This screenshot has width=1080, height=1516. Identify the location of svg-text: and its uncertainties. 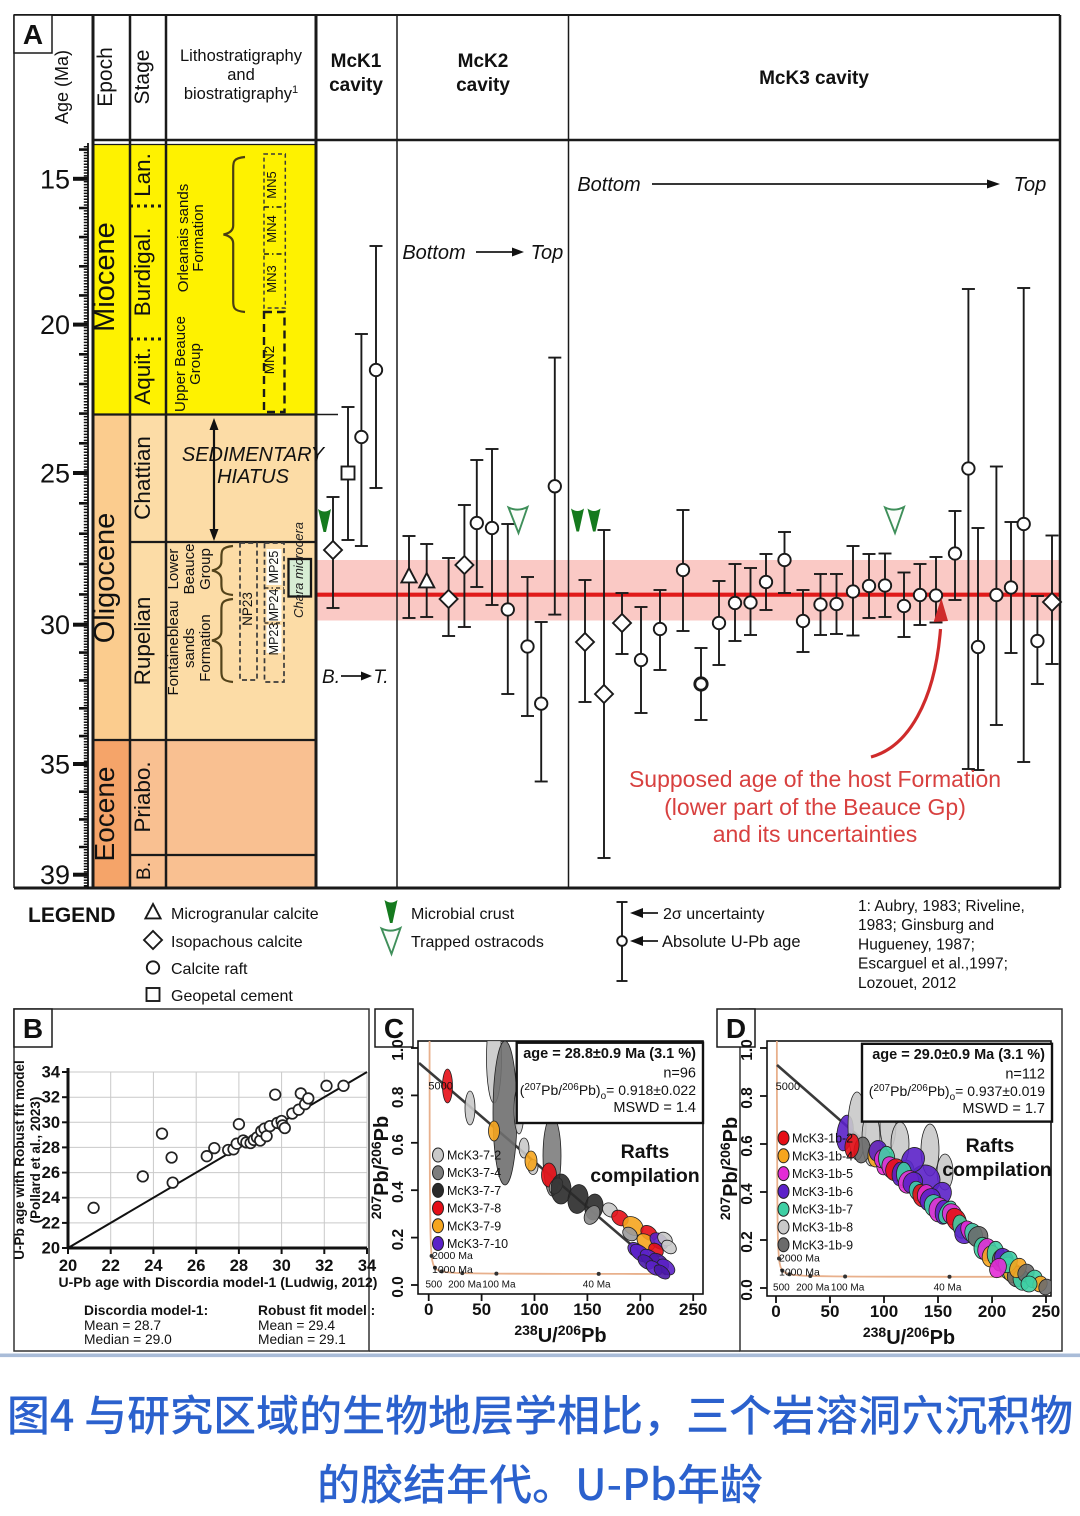
(815, 834).